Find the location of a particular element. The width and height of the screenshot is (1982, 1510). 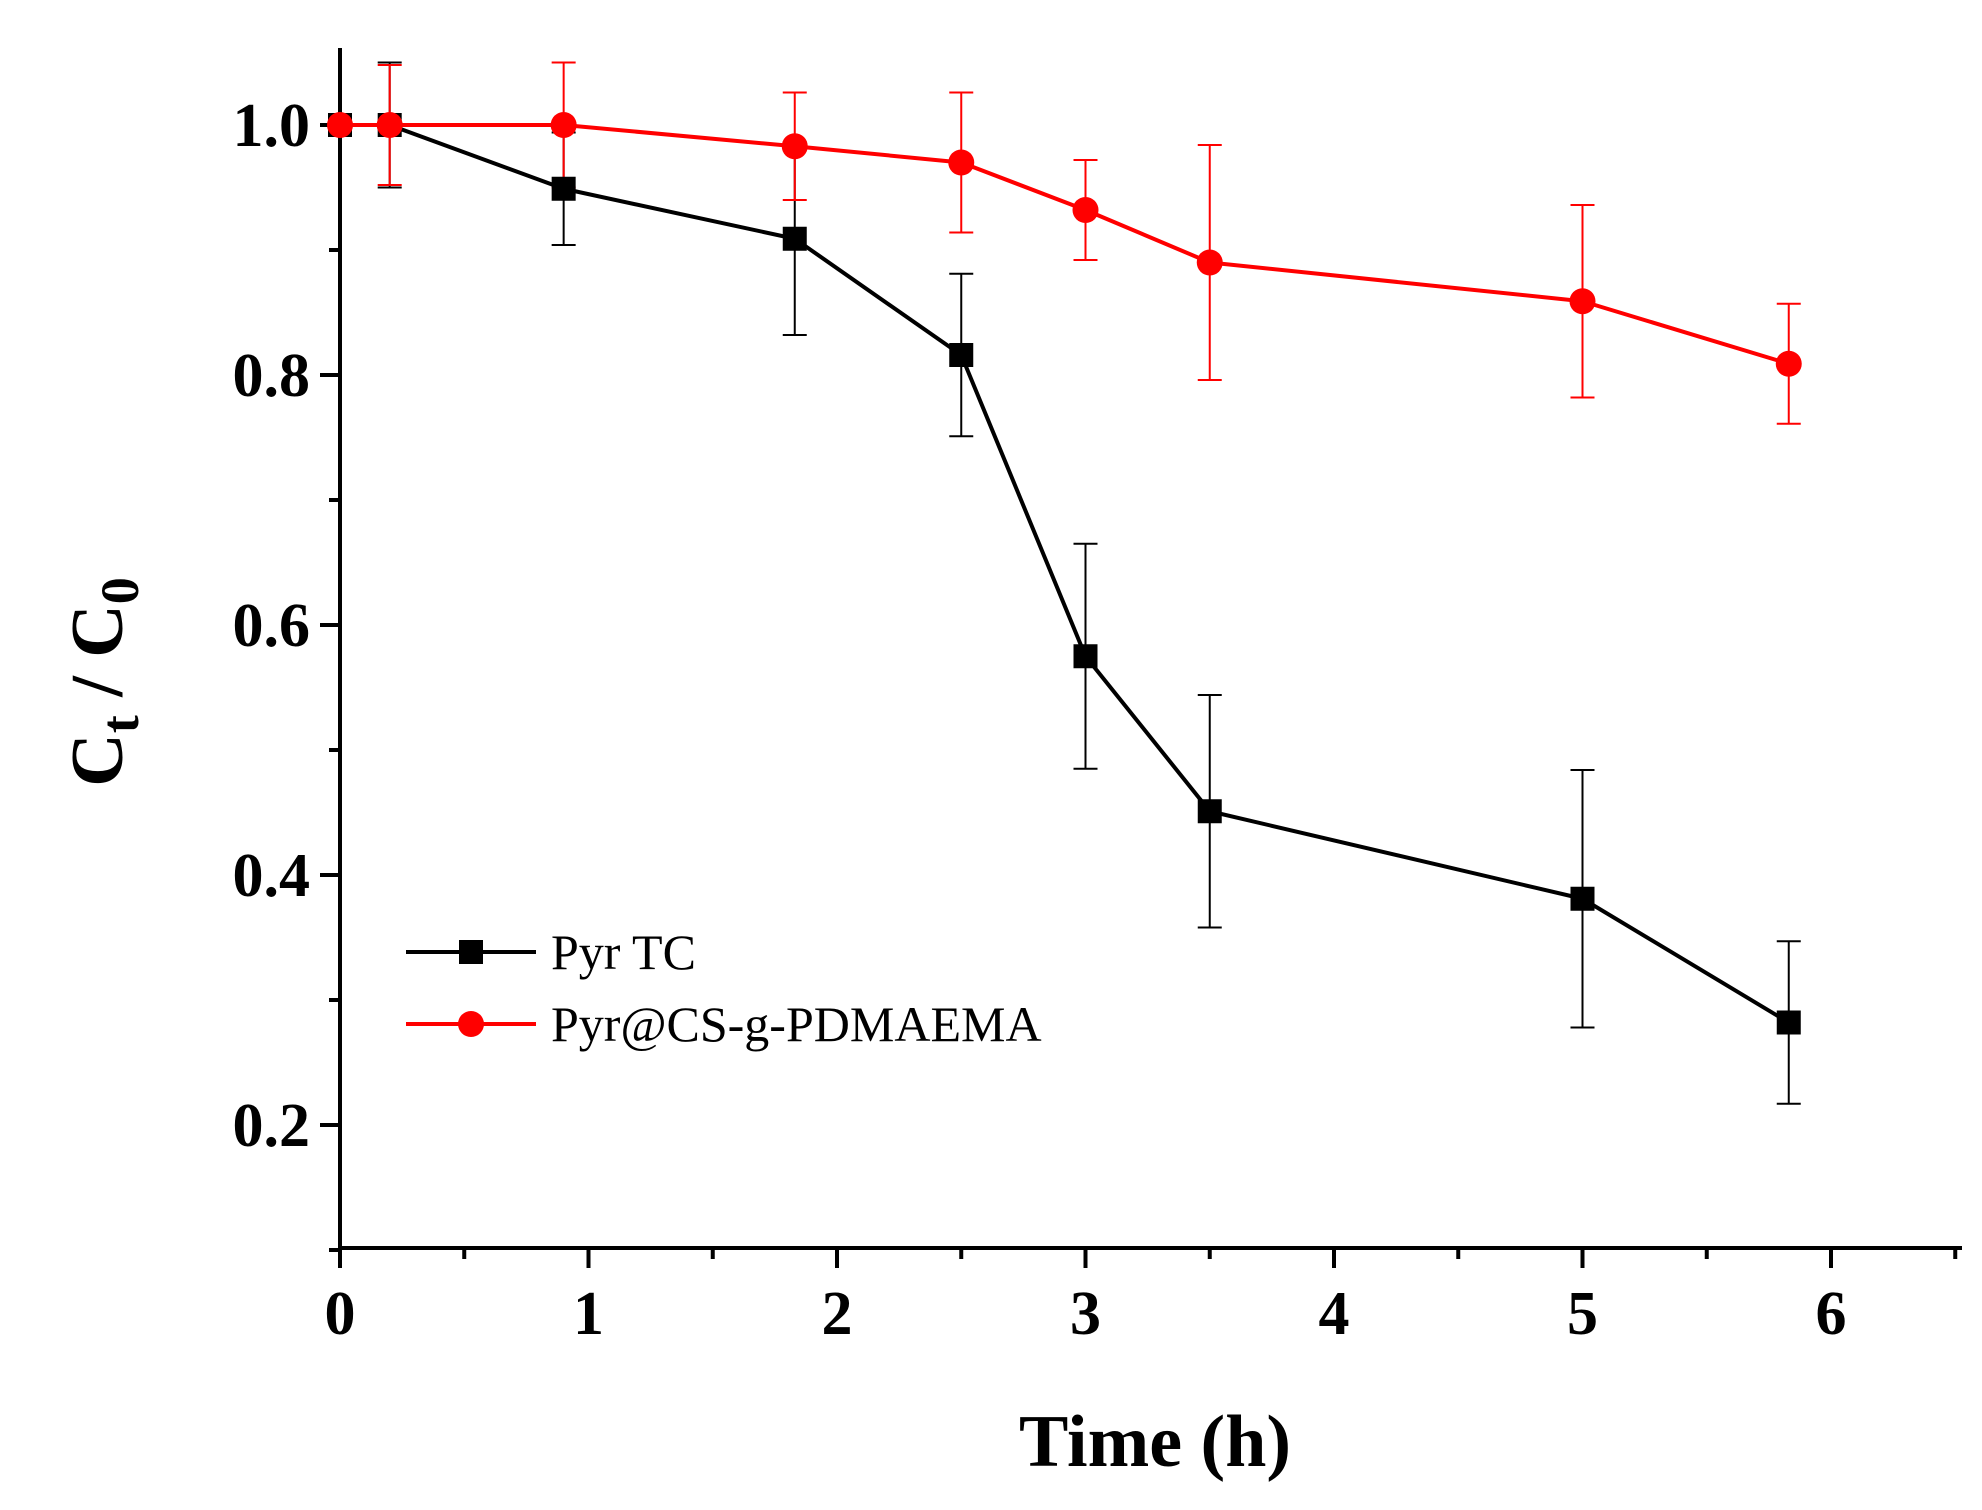

y-axis-title-sub-t: t is located at coordinates (120, 724).